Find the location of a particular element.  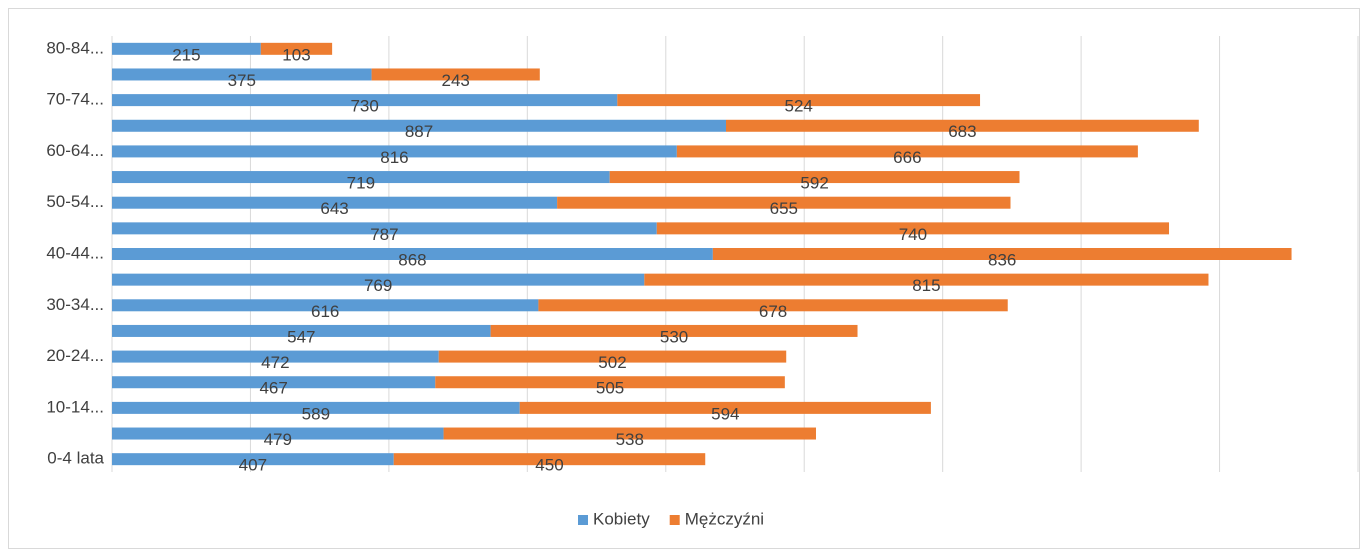

data-label: 594 is located at coordinates (725, 413).